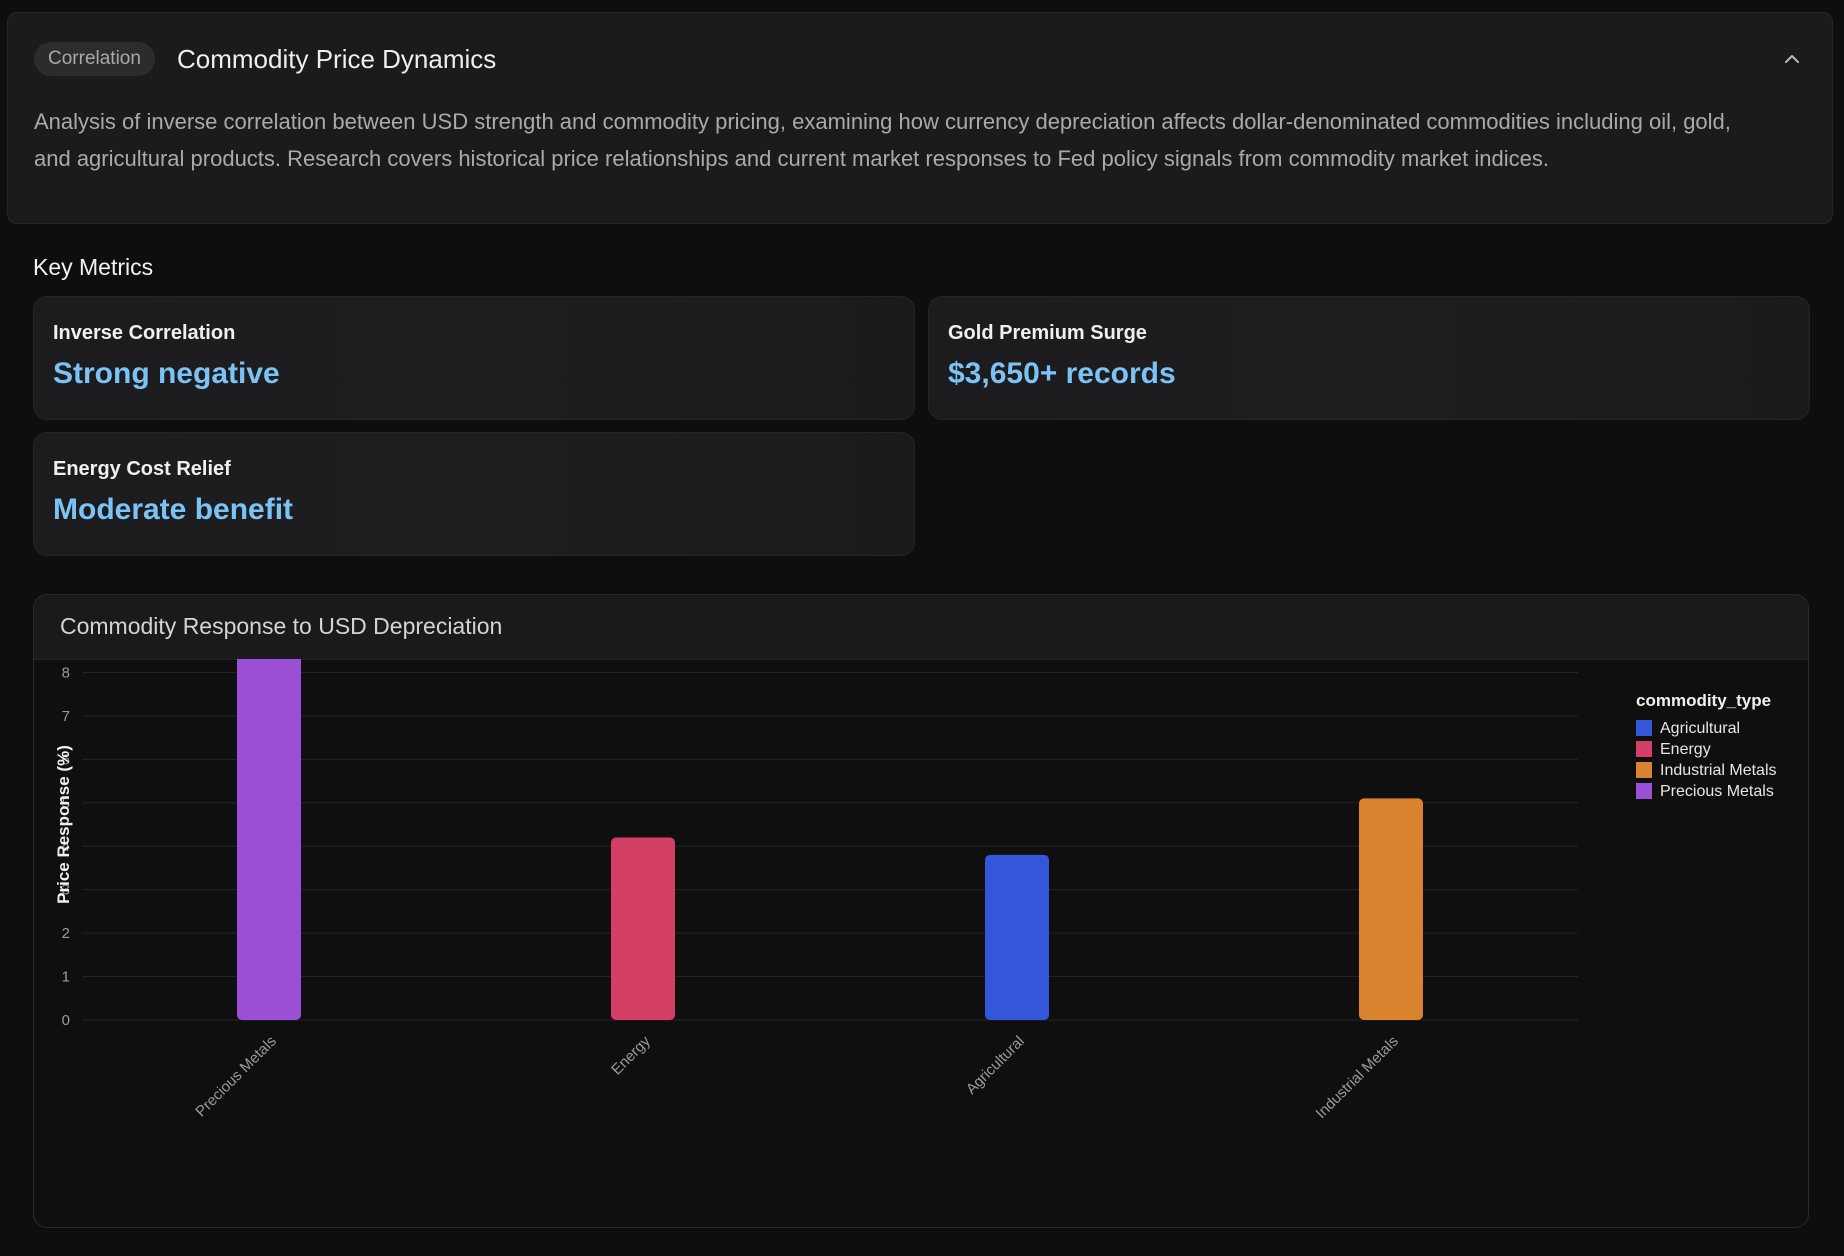 This screenshot has height=1256, width=1844. I want to click on y-tick-label: 5, so click(66, 803).